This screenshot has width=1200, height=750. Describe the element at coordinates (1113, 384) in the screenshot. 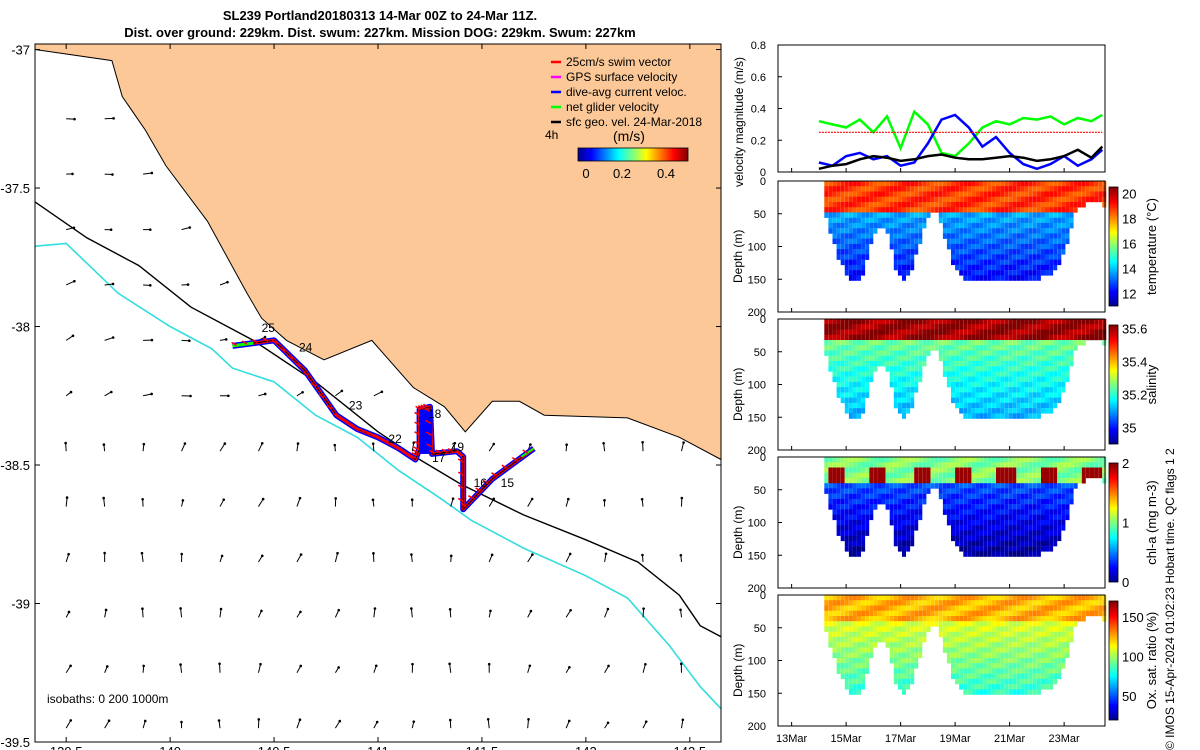

I see `section-colorbar` at that location.